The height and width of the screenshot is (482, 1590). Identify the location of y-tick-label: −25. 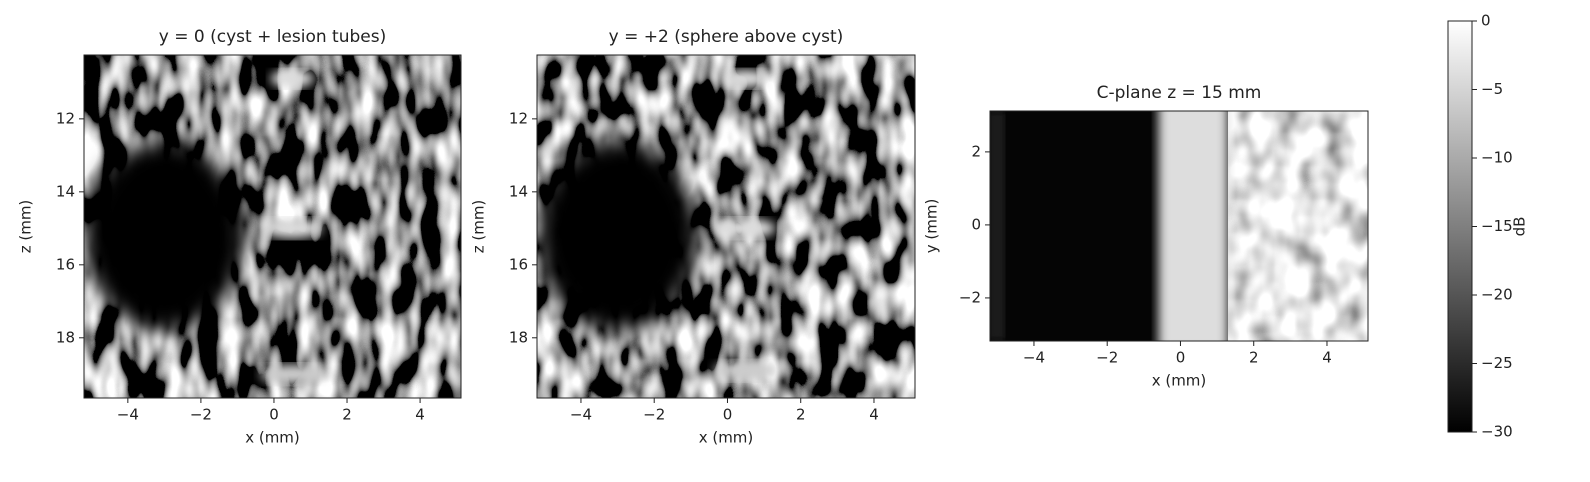
(1497, 363).